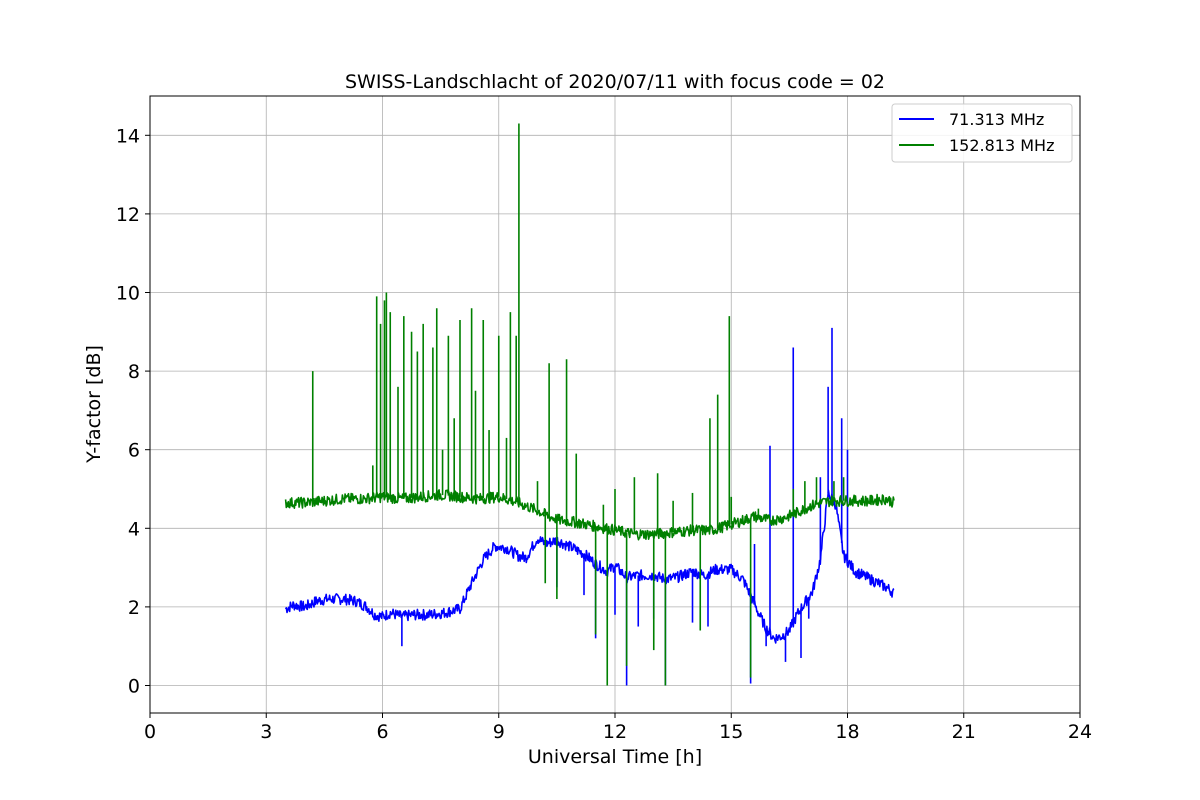 The height and width of the screenshot is (800, 1200). What do you see at coordinates (847, 732) in the screenshot?
I see `x-tick-label: 18` at bounding box center [847, 732].